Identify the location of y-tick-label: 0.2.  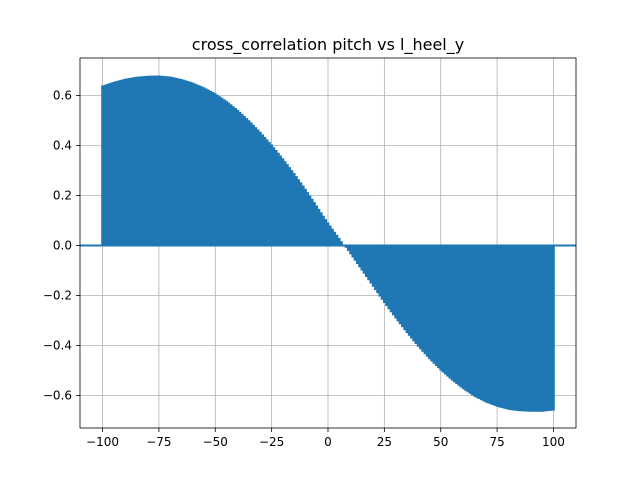
(62, 196).